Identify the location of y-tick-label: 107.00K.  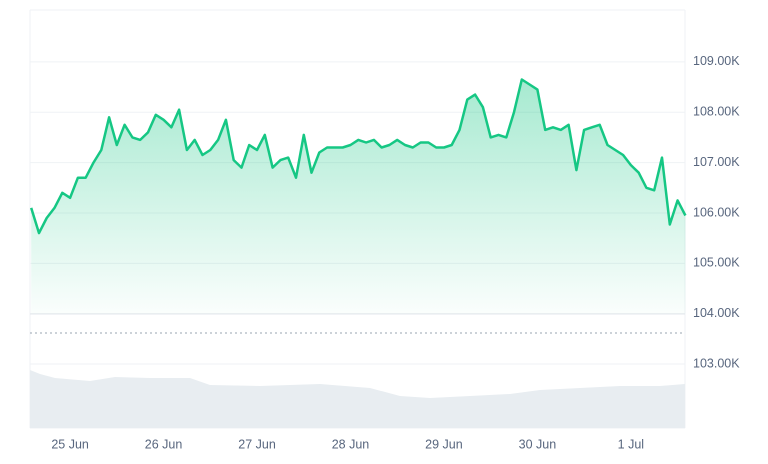
(716, 162).